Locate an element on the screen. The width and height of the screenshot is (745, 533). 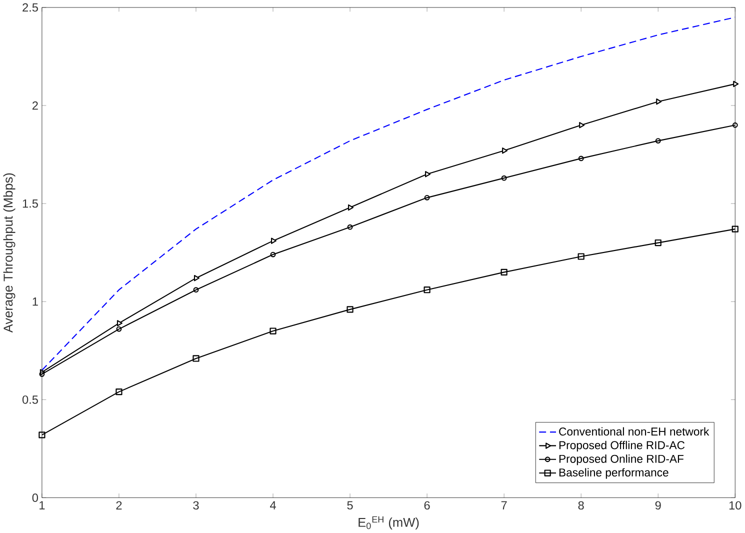
y-tick-label: 0 is located at coordinates (35, 498).